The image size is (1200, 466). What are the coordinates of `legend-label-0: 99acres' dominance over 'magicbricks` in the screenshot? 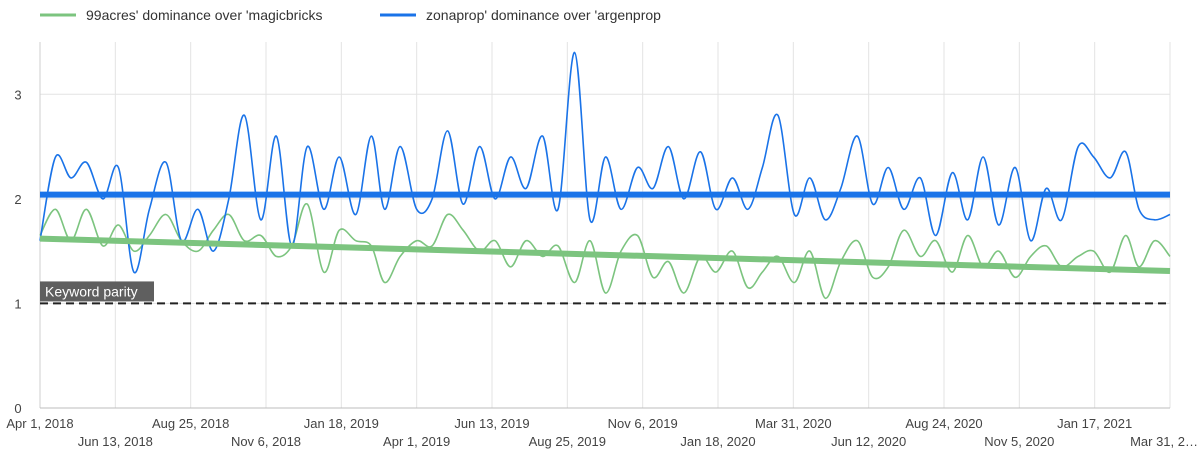 It's located at (204, 15).